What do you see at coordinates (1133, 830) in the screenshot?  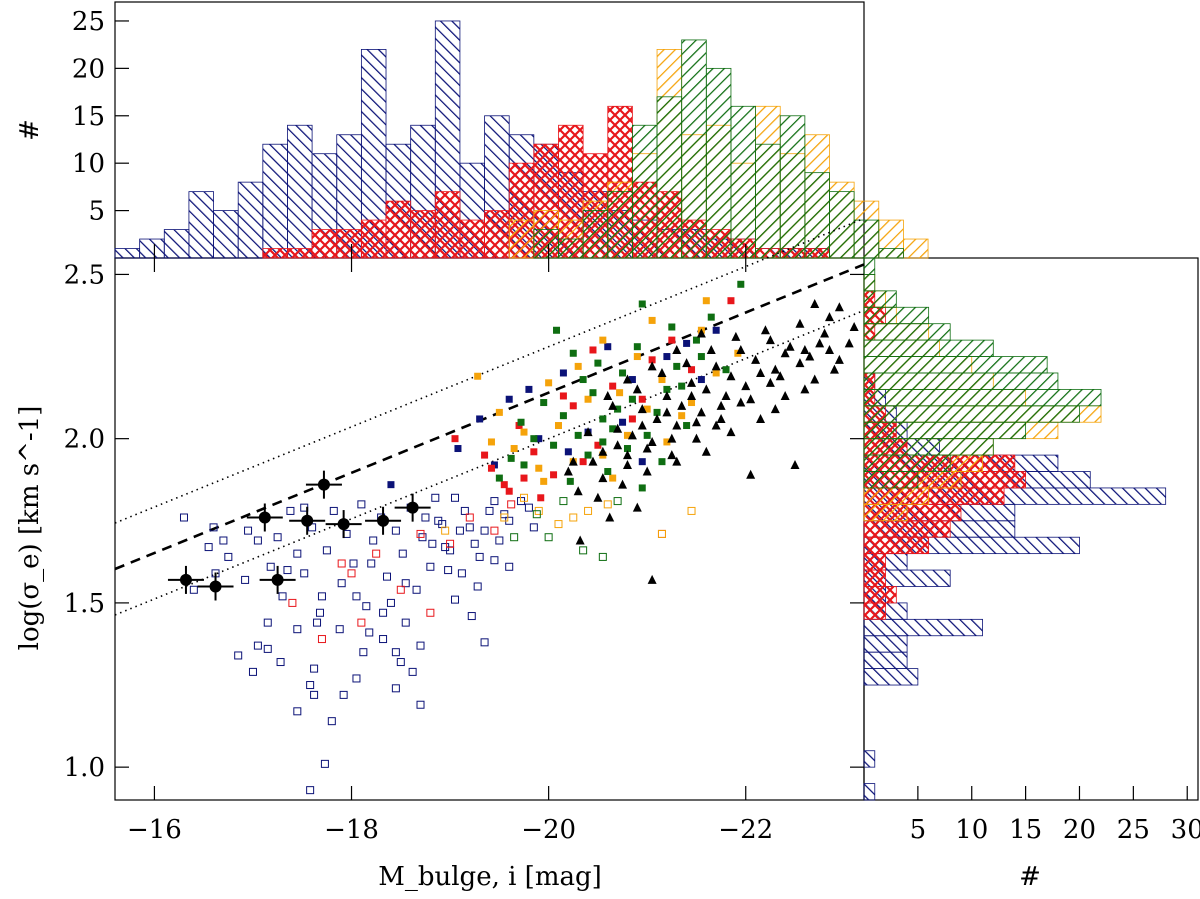 I see `right-hist-x-tick-label: 25` at bounding box center [1133, 830].